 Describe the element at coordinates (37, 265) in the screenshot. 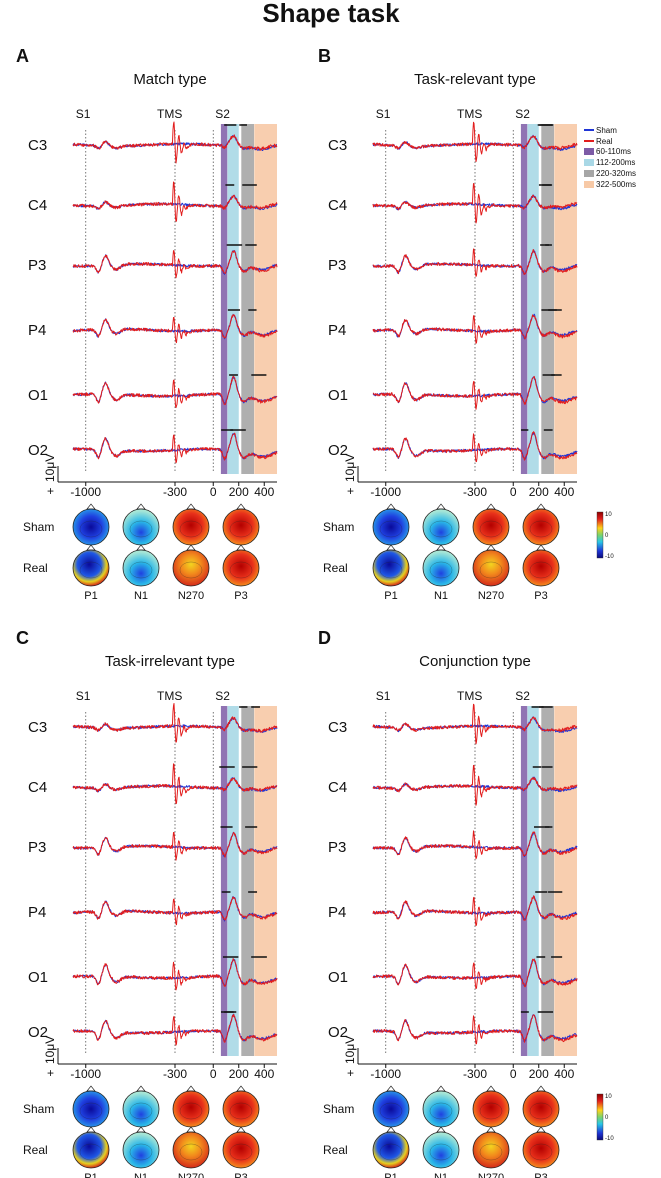

I see `channel-label-p3: P3` at that location.